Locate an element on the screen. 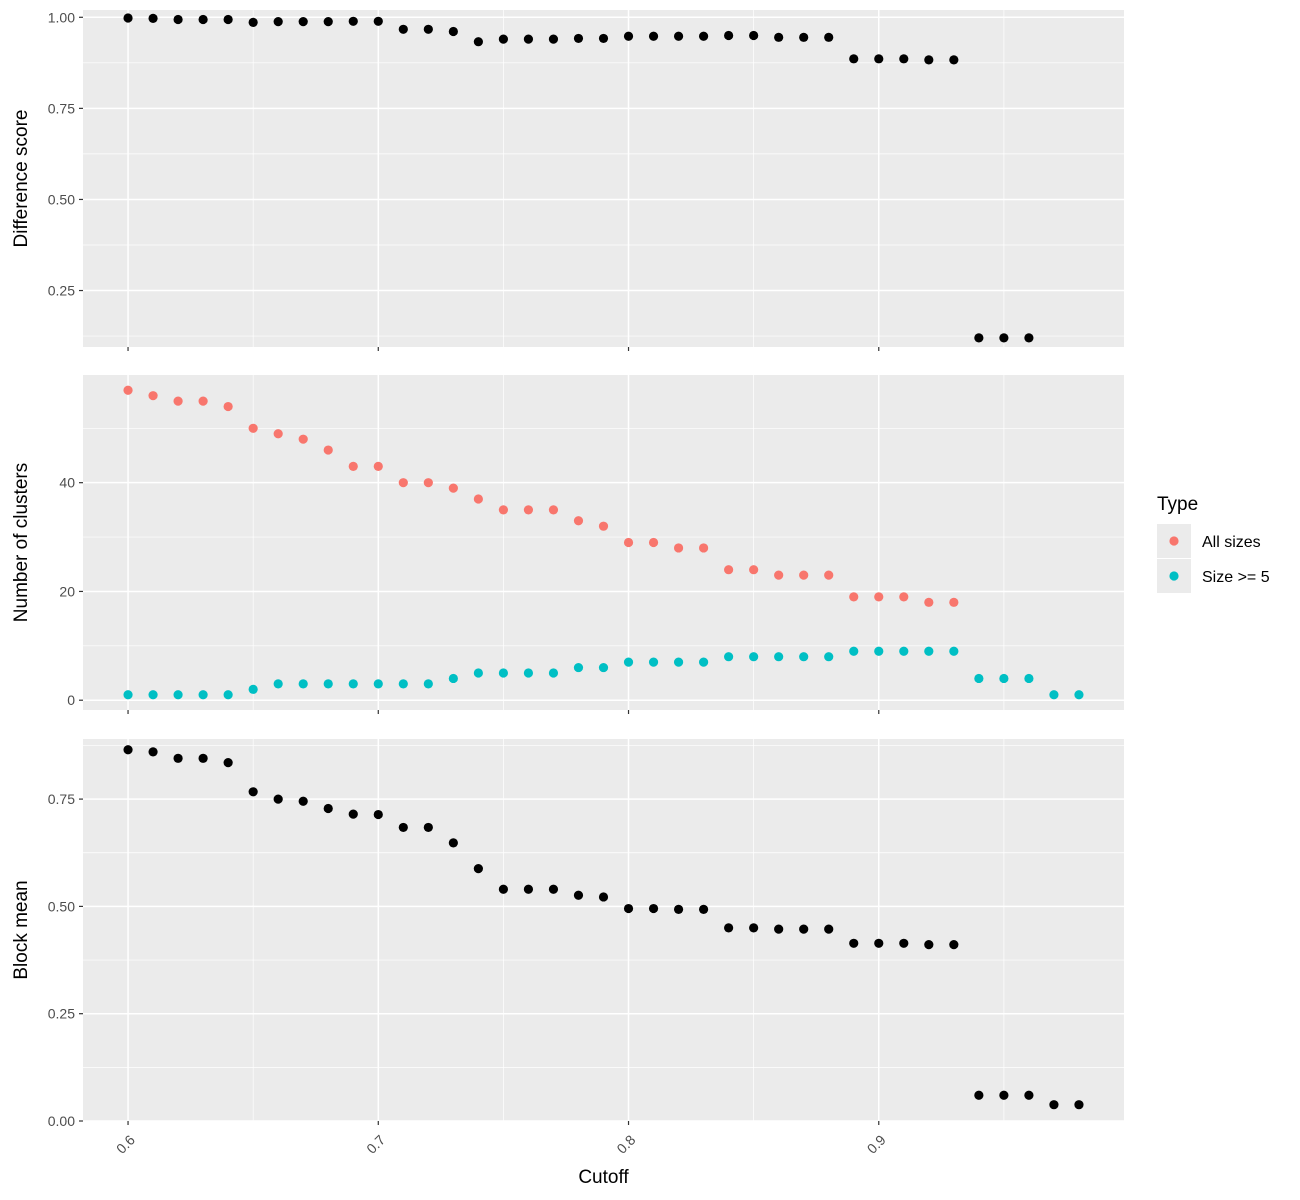  legend: Type All sizes Size >= 5 is located at coordinates (1213, 543).